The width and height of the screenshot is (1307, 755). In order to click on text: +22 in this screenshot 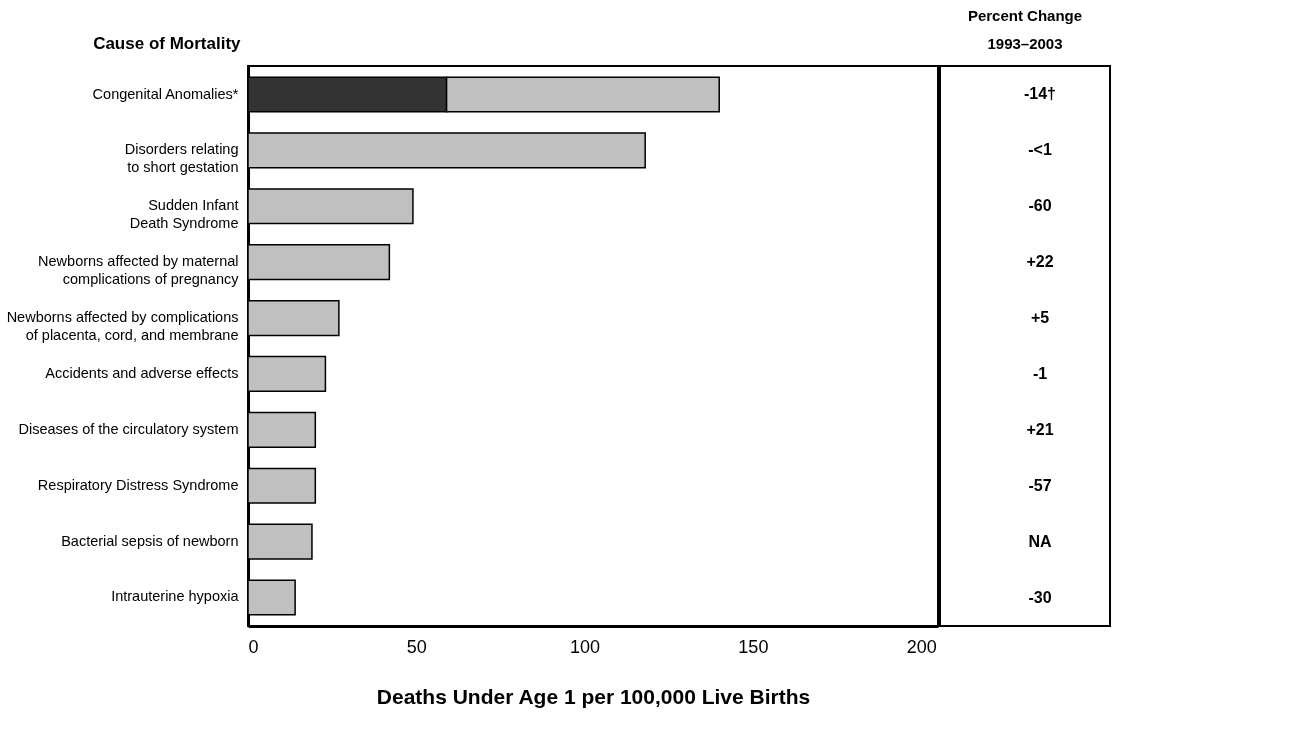, I will do `click(1040, 261)`.